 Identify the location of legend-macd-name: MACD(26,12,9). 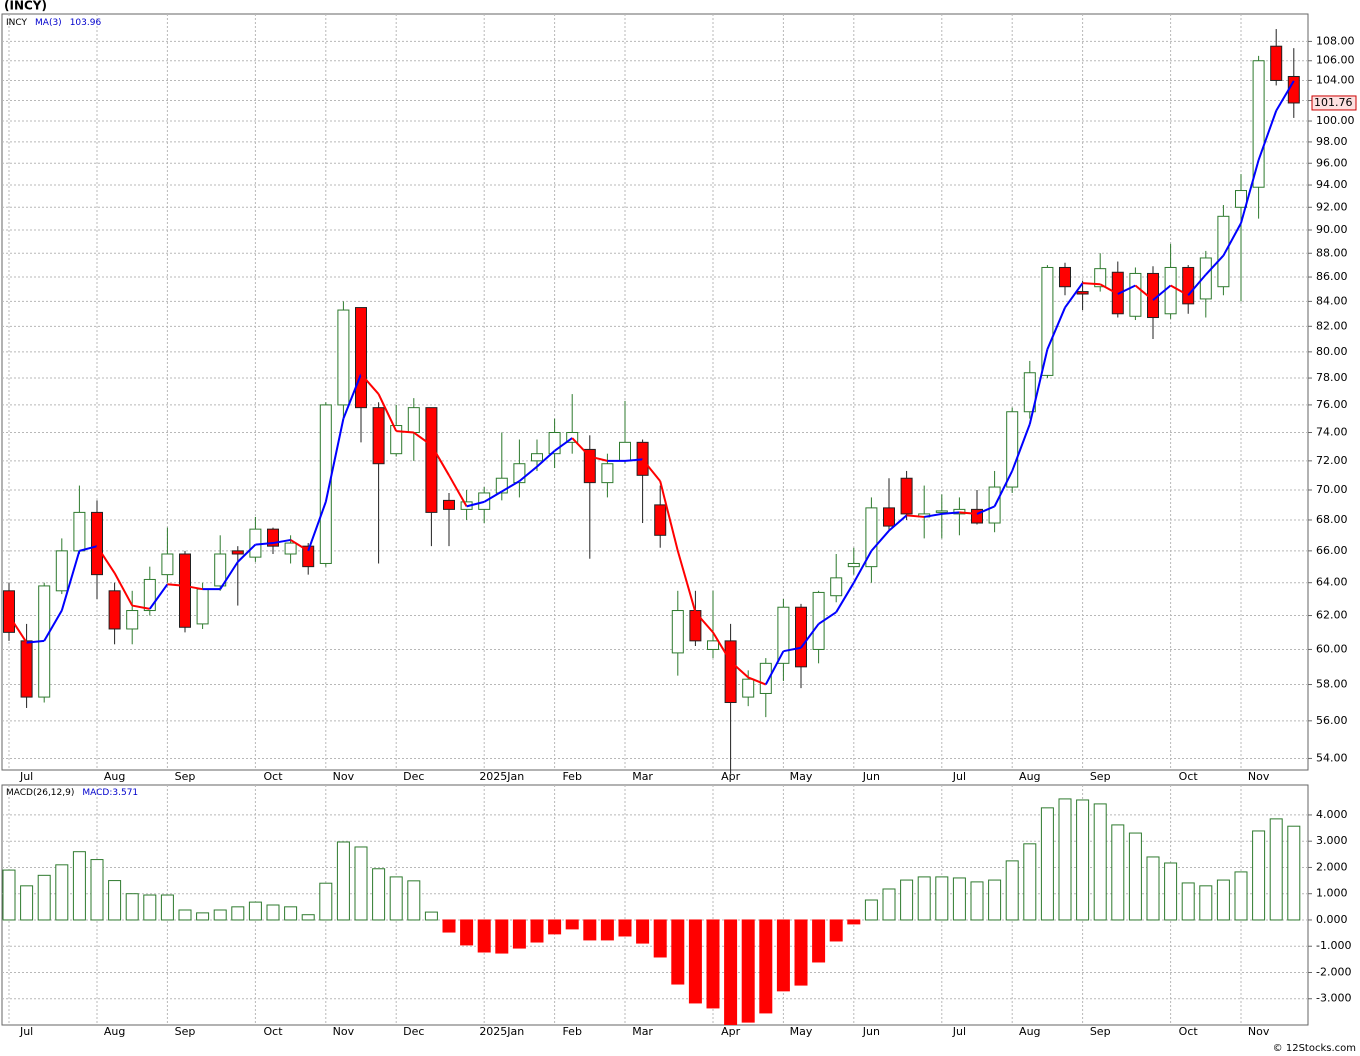
(40, 793).